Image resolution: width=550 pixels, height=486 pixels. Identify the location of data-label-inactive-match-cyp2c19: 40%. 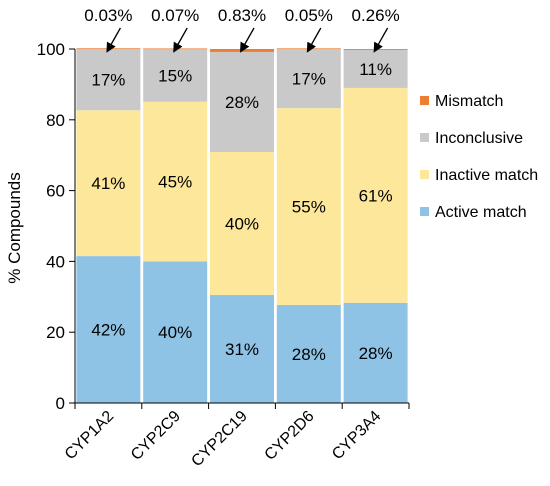
(242, 224).